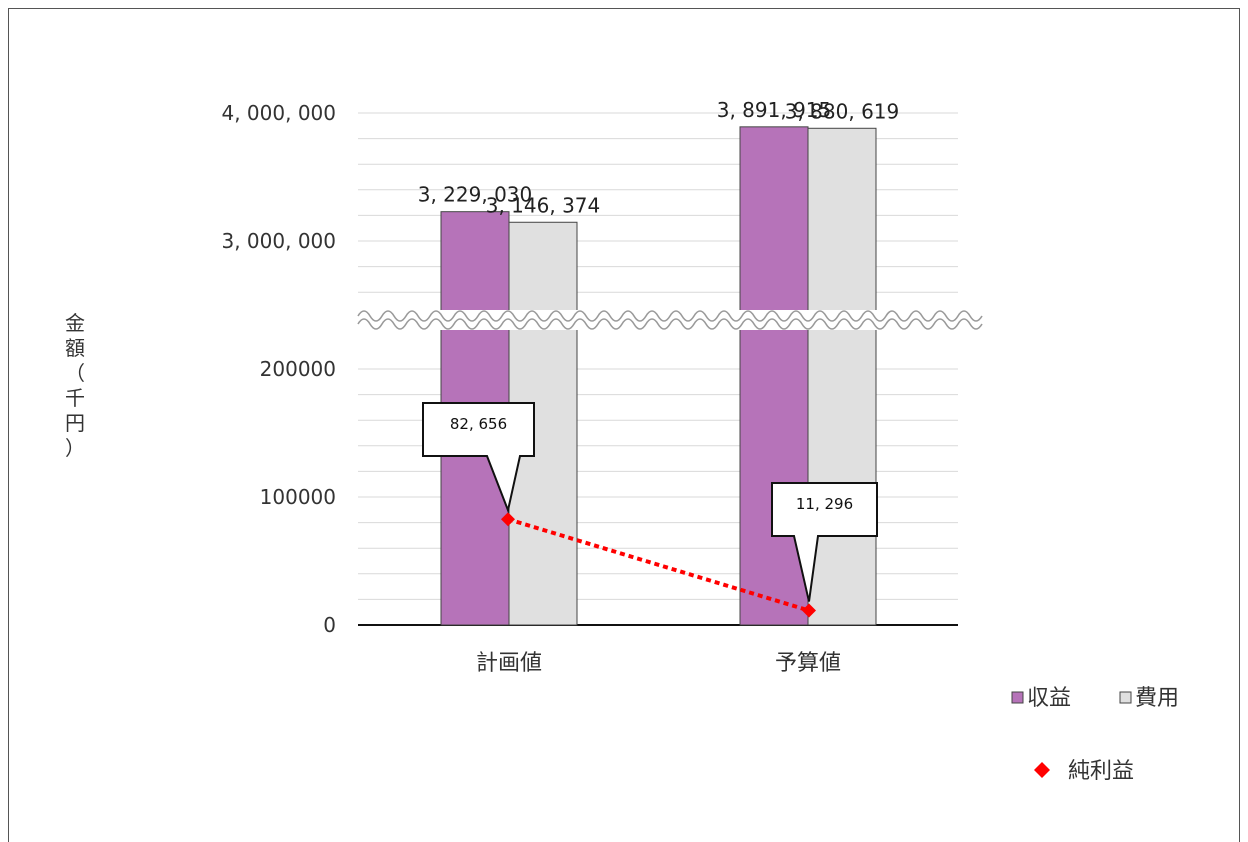 The height and width of the screenshot is (842, 1248). What do you see at coordinates (543, 205) in the screenshot?
I see `bar-value-label: 3, 146, 374` at bounding box center [543, 205].